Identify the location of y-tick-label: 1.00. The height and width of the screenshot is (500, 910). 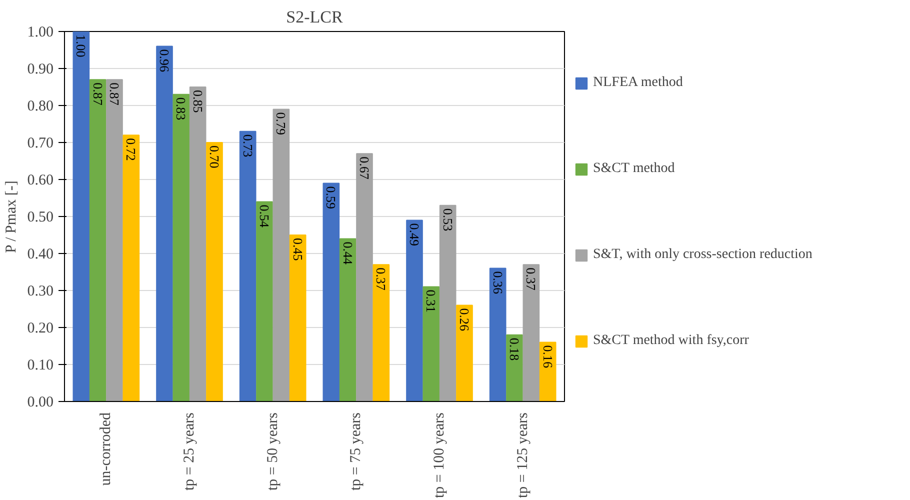
(40, 32).